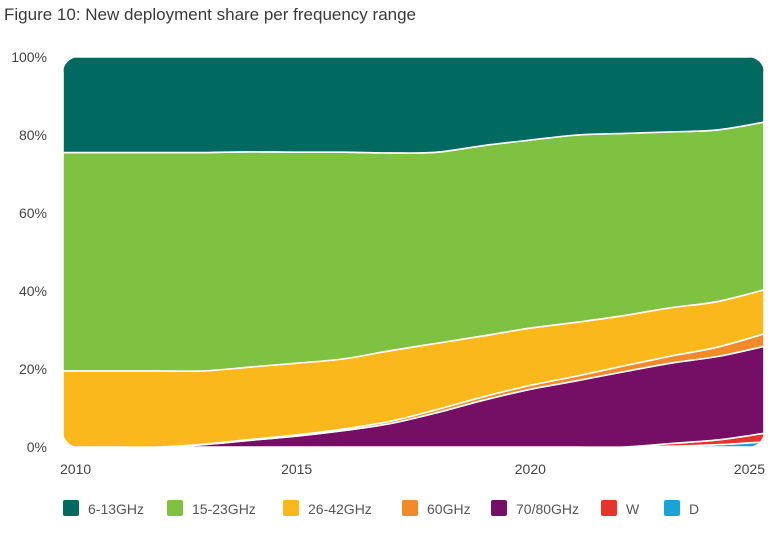 This screenshot has height=537, width=768. I want to click on y-tick-label: 40%, so click(33, 291).